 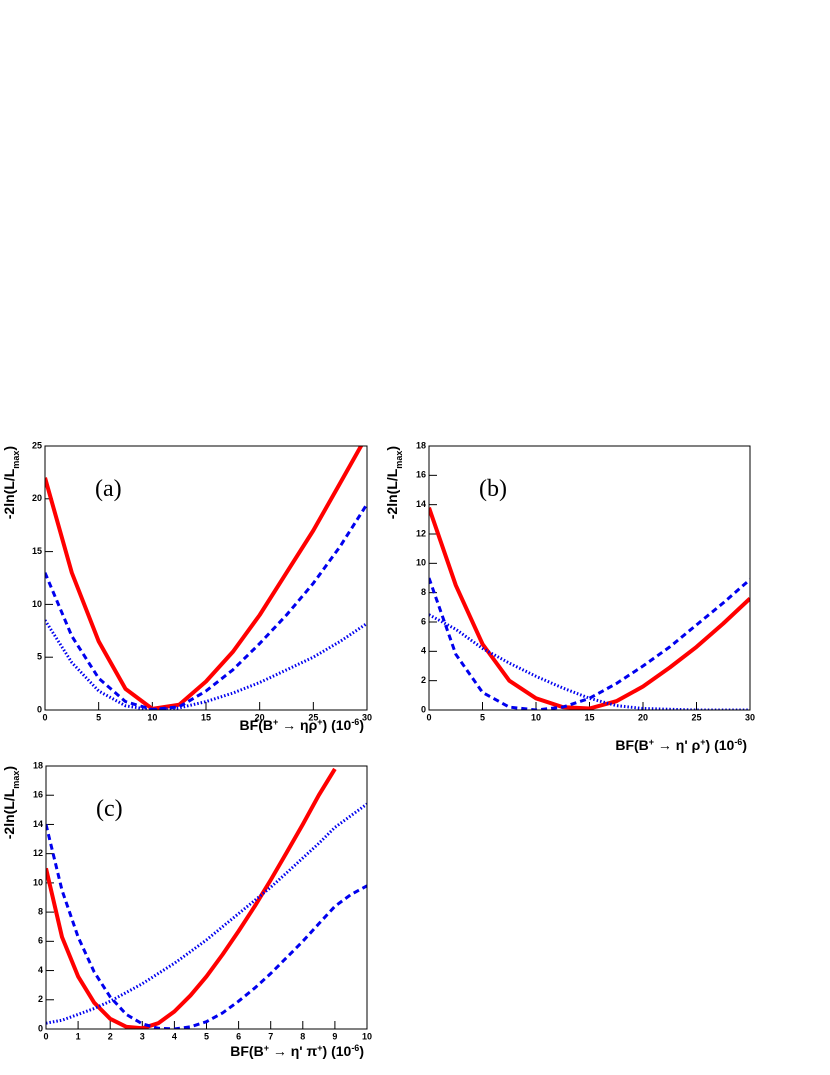 What do you see at coordinates (37, 498) in the screenshot?
I see `y-tick-label: 20` at bounding box center [37, 498].